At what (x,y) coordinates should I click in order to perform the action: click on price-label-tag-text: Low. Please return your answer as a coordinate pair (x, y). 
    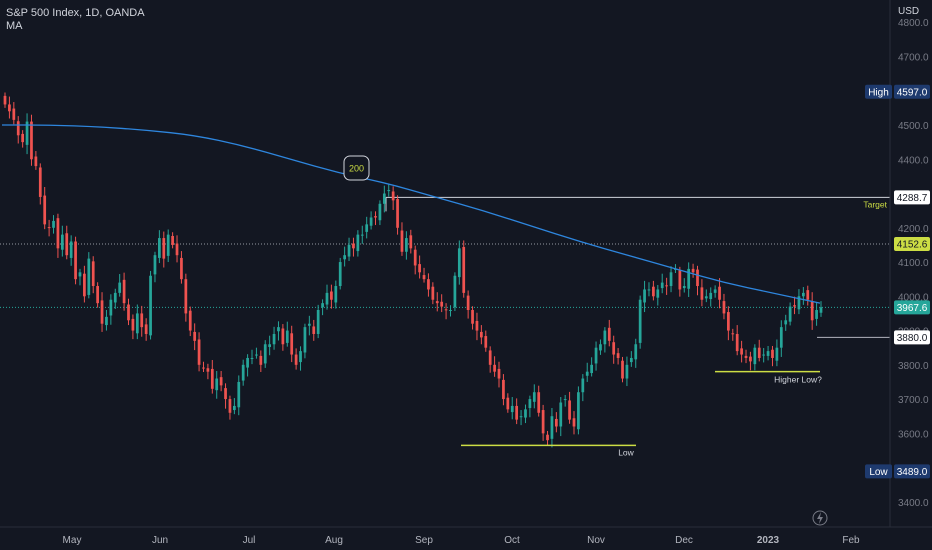
    Looking at the image, I should click on (878, 472).